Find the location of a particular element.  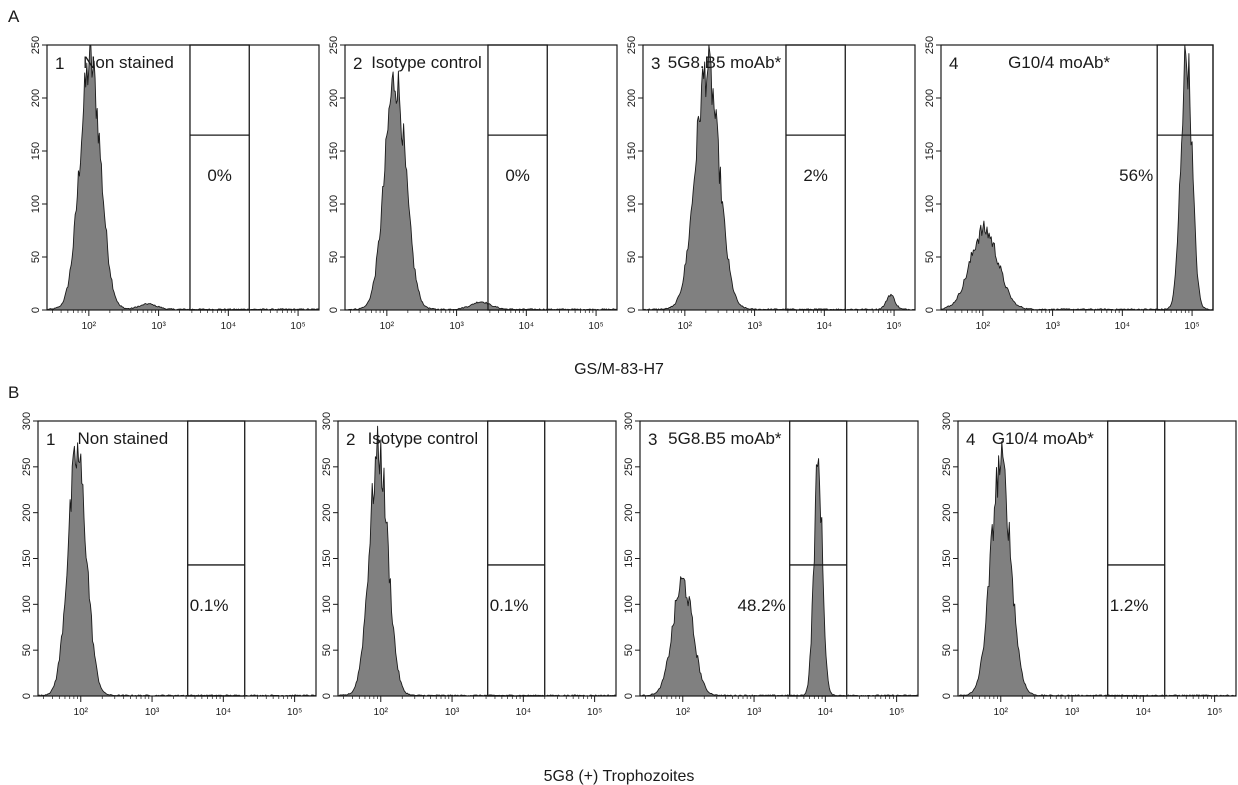

gate-percentage: 56% is located at coordinates (1136, 175).